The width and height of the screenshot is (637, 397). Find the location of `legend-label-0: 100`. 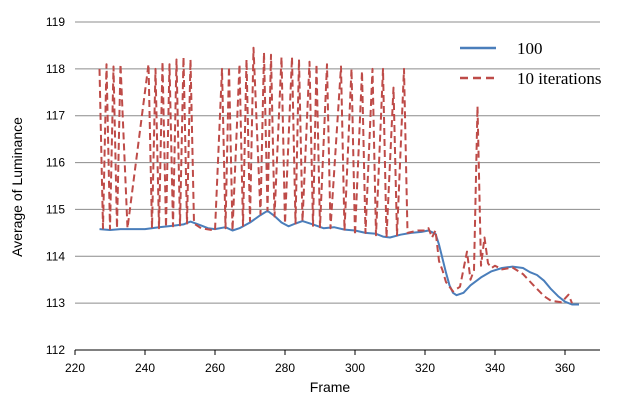

legend-label-0: 100 is located at coordinates (530, 48).